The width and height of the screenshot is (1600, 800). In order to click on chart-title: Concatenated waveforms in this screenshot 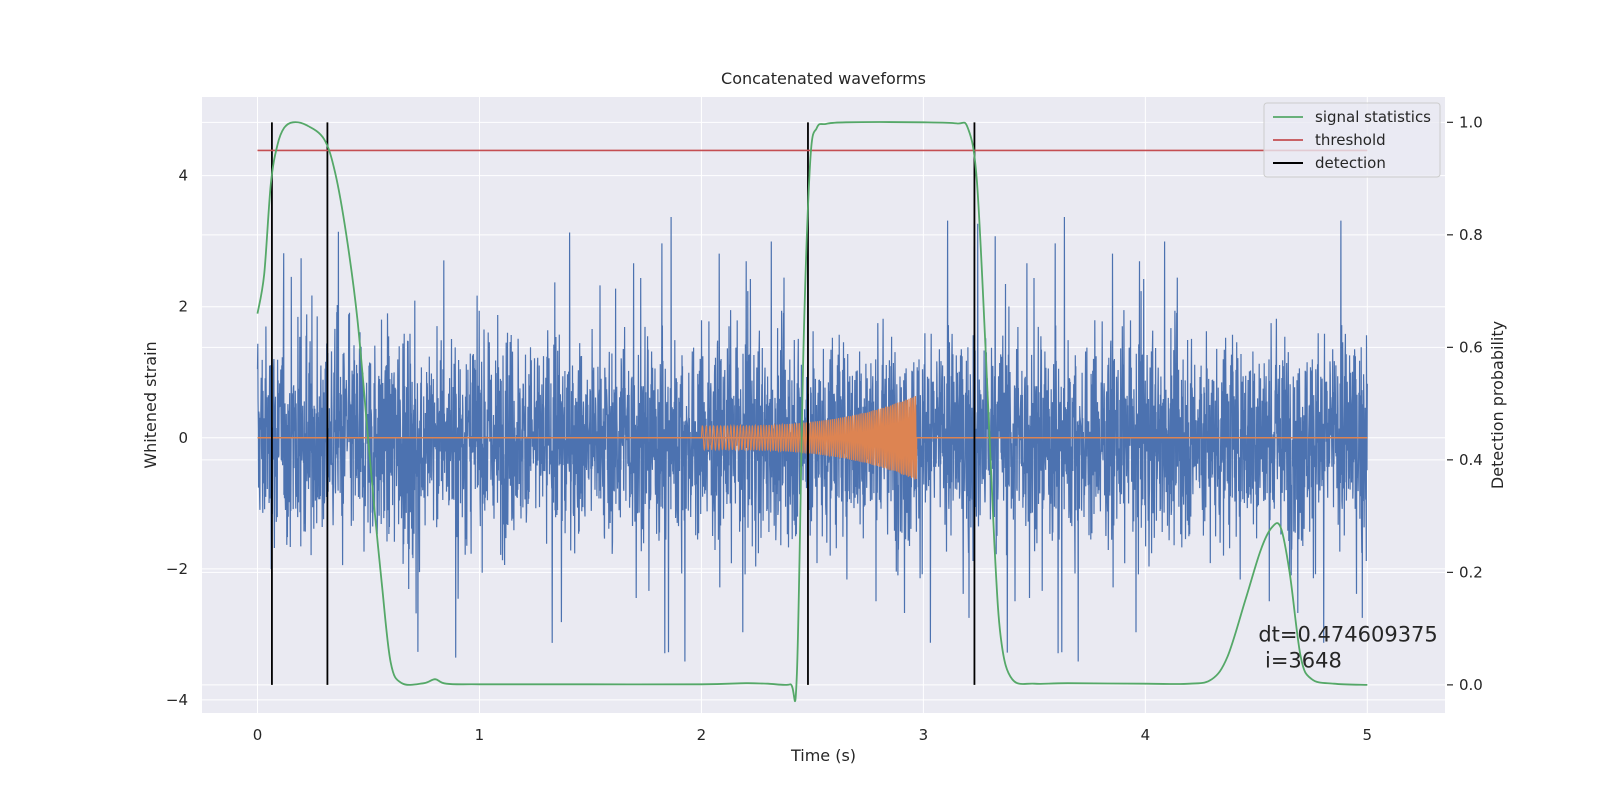, I will do `click(823, 78)`.